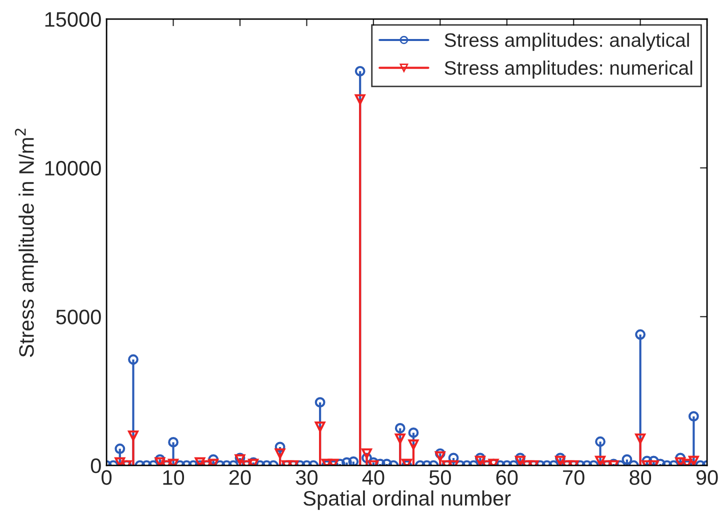 Image resolution: width=720 pixels, height=516 pixels. Describe the element at coordinates (173, 477) in the screenshot. I see `x-tick-label: 10` at that location.